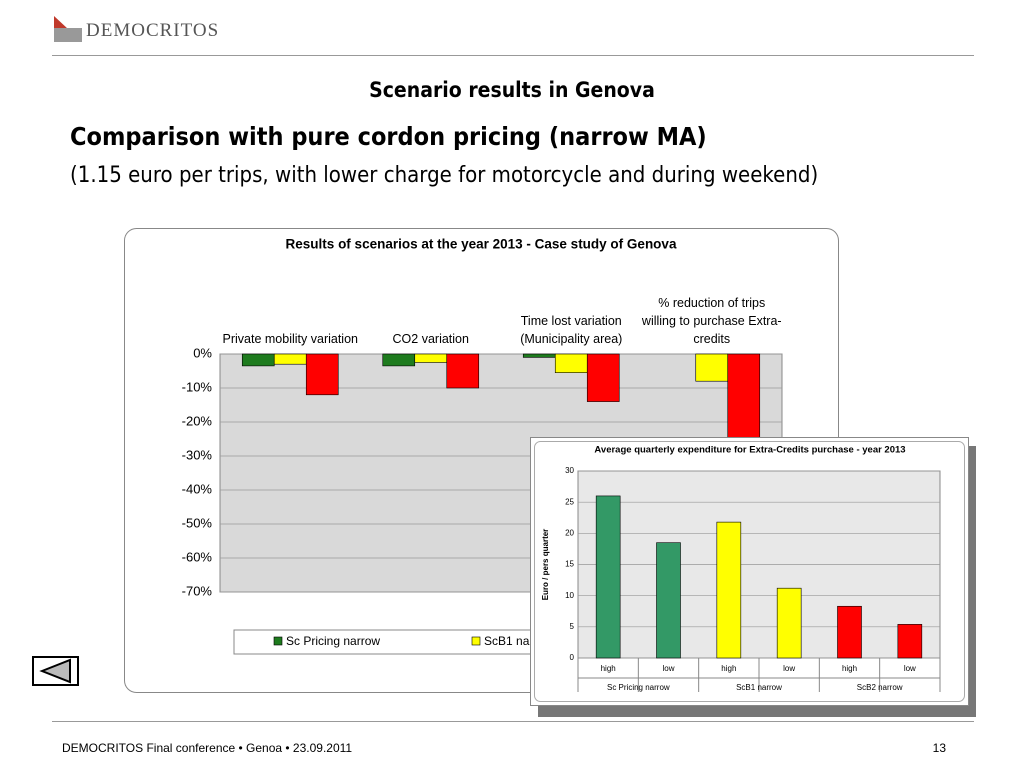 The width and height of the screenshot is (1024, 768). Describe the element at coordinates (571, 330) in the screenshot. I see `x-category-label: Time lost variation (Municipality area)` at that location.